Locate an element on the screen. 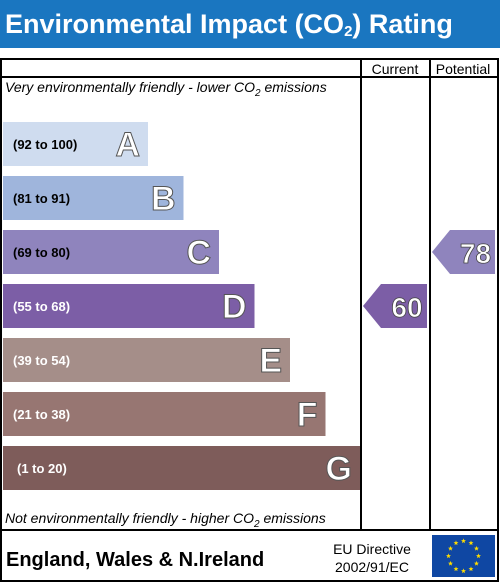  footer-region: England, Wales & N.Ireland is located at coordinates (135, 560).